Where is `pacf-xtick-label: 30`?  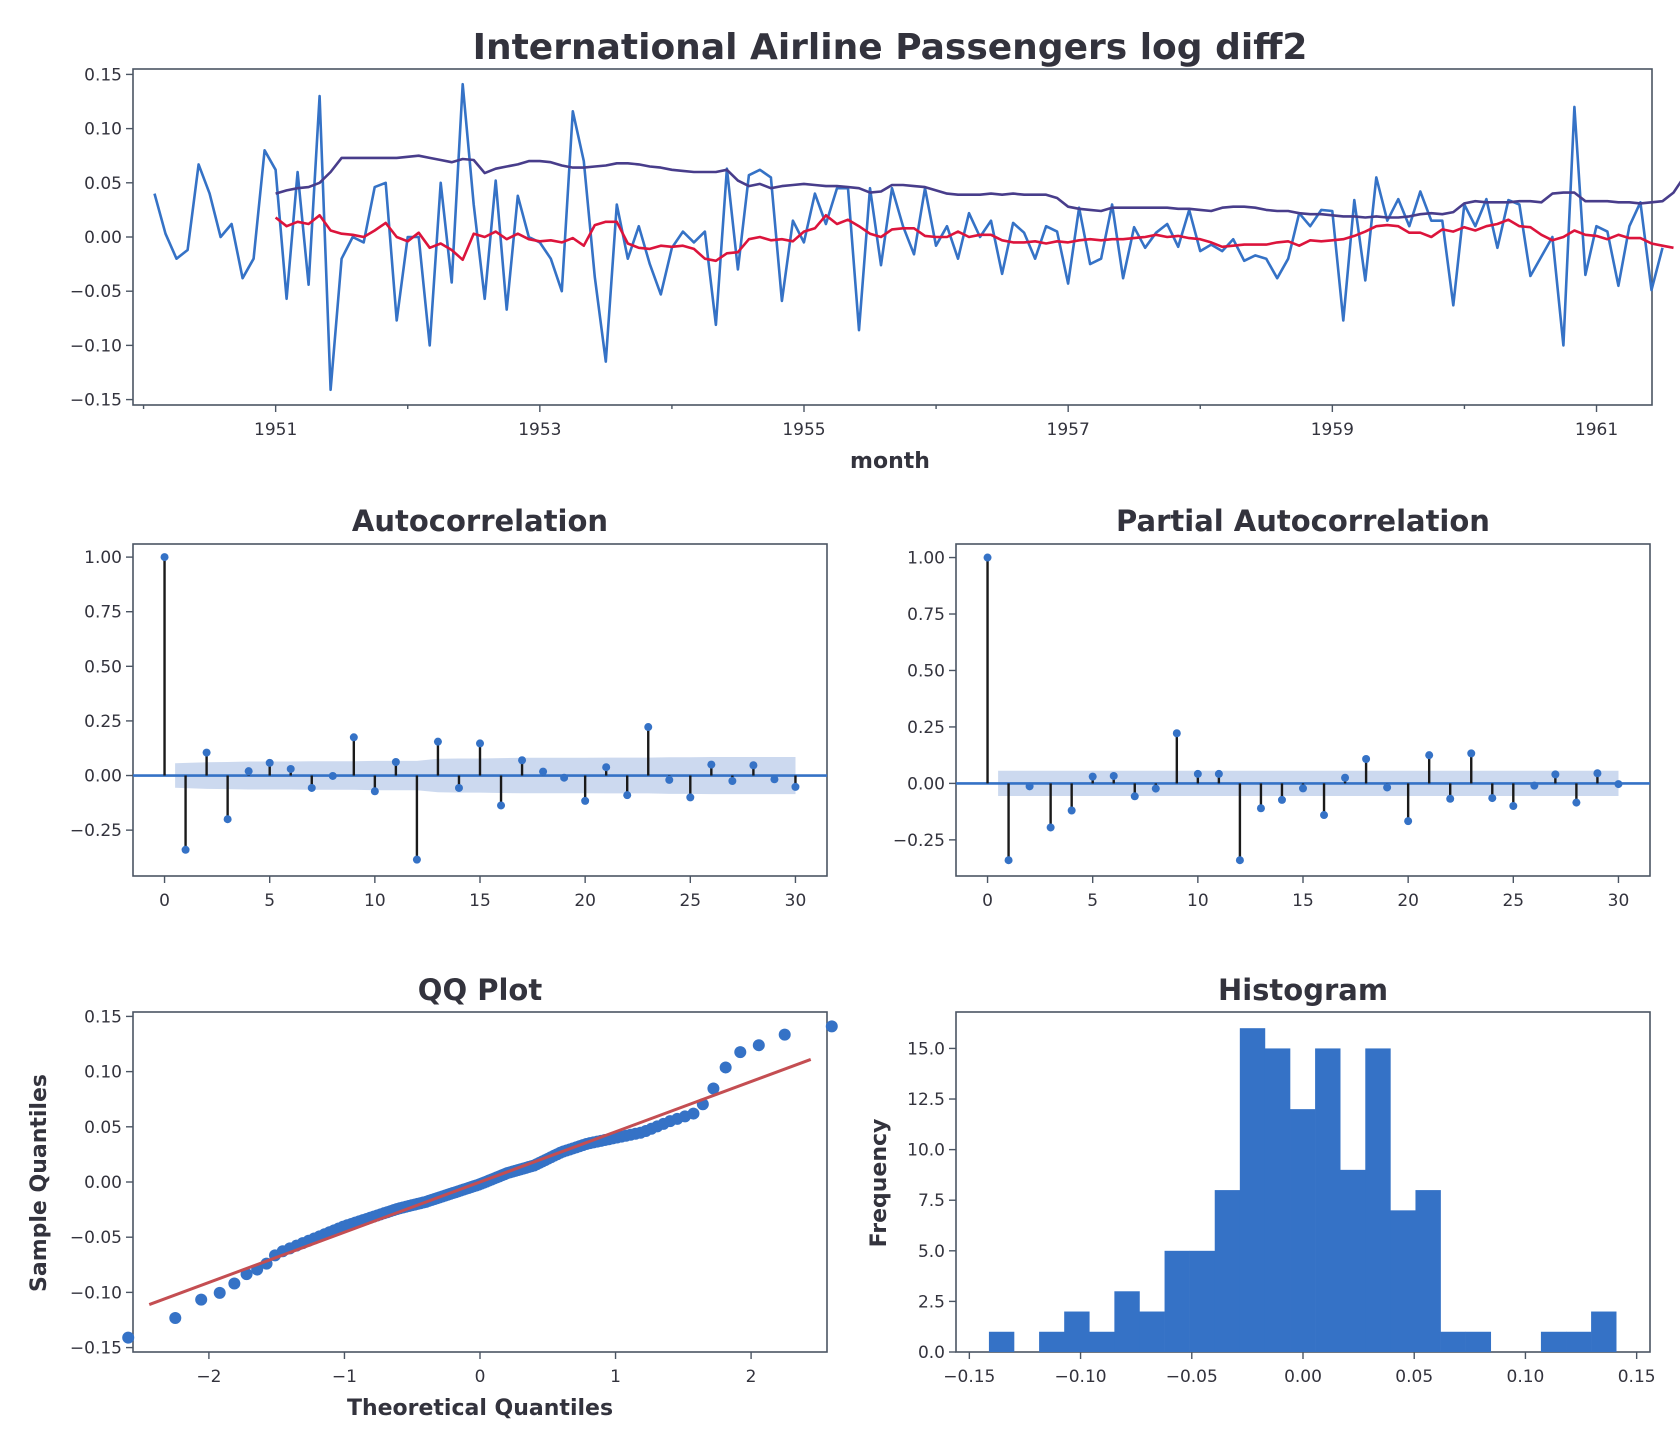
pacf-xtick-label: 30 is located at coordinates (1619, 901).